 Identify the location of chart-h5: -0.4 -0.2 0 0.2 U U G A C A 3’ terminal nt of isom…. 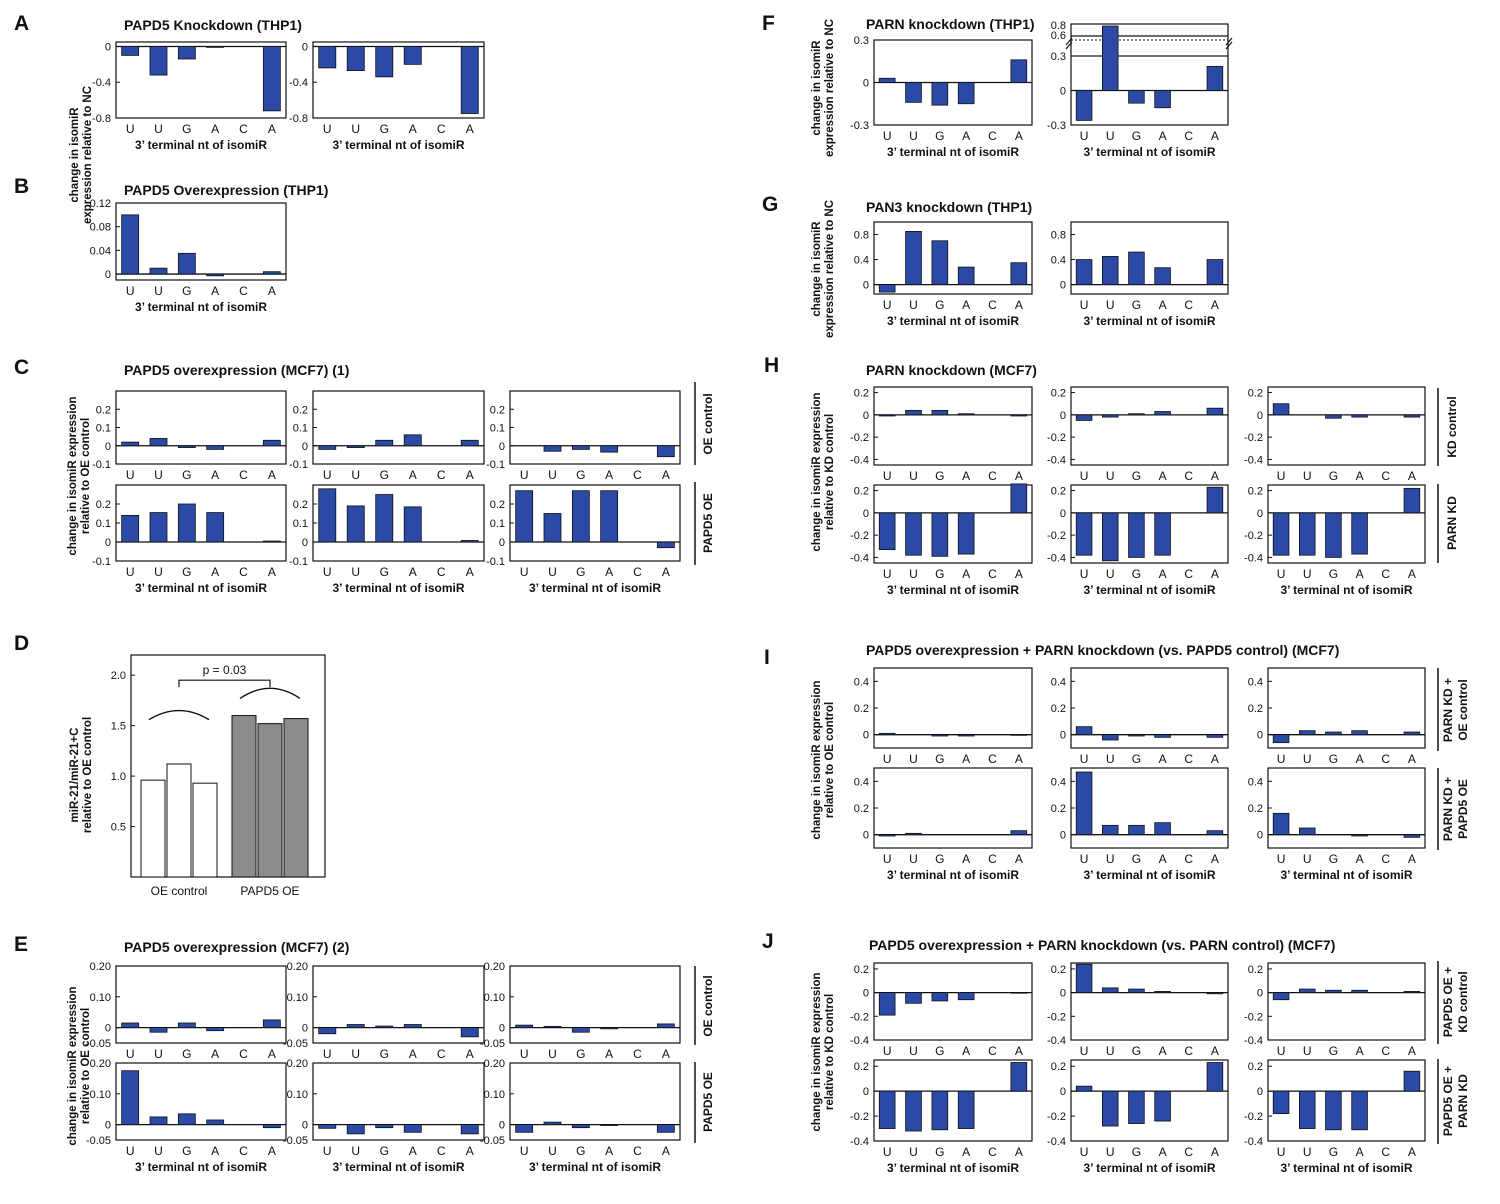
(1138, 540).